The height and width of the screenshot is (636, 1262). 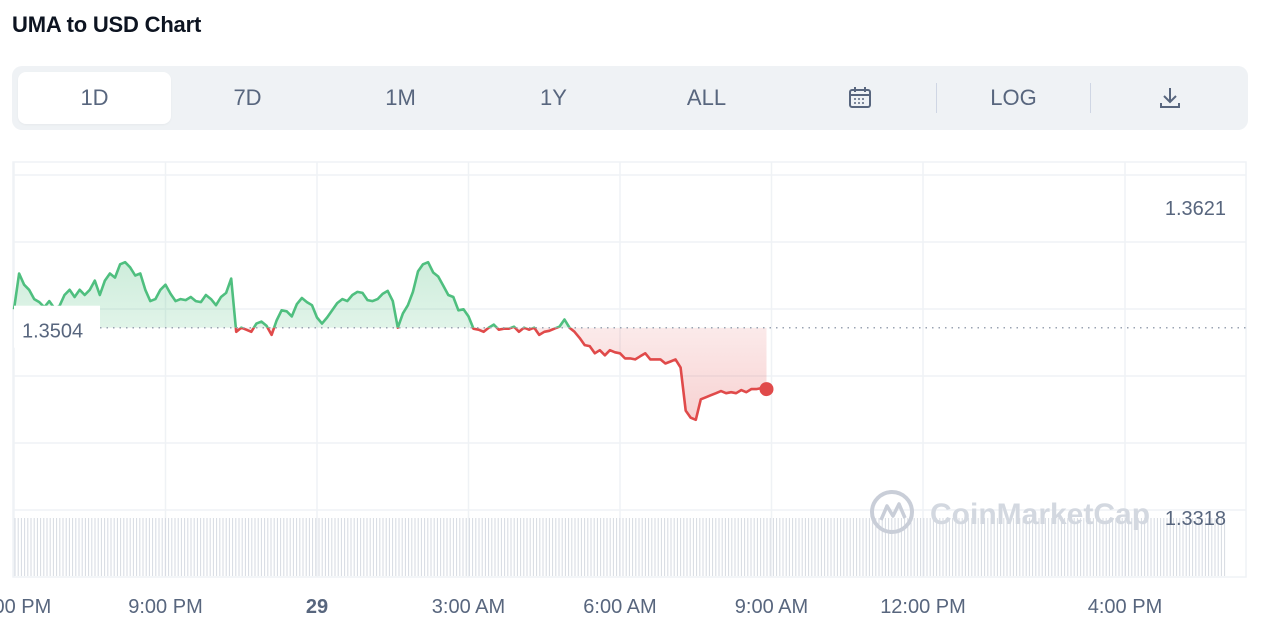 I want to click on page-title: UMA to USD Chart, so click(x=107, y=24).